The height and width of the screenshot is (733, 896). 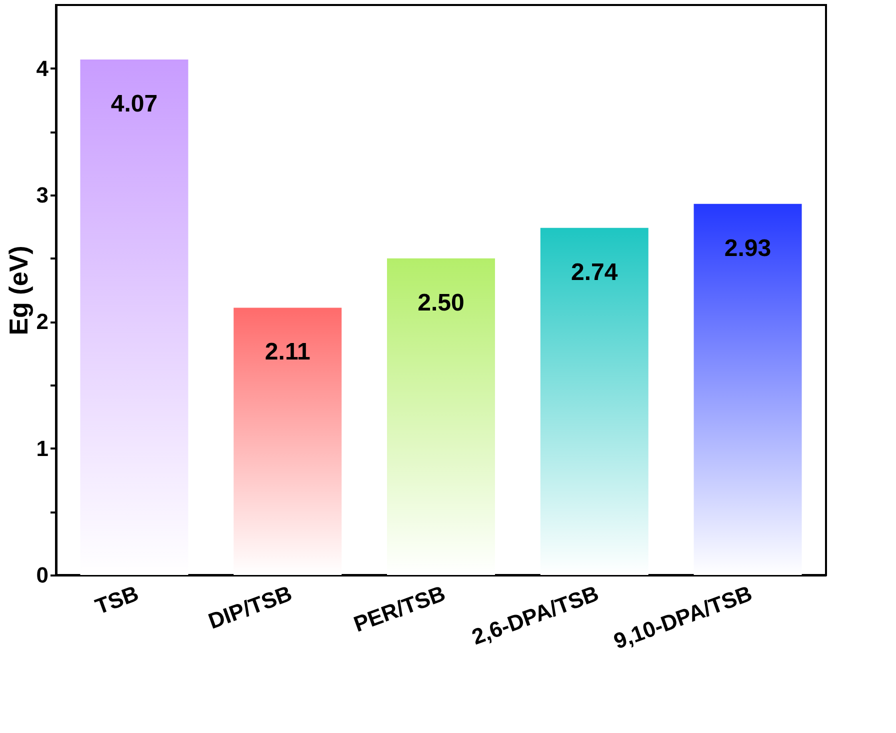 I want to click on data-label: 4.07, so click(x=134, y=104).